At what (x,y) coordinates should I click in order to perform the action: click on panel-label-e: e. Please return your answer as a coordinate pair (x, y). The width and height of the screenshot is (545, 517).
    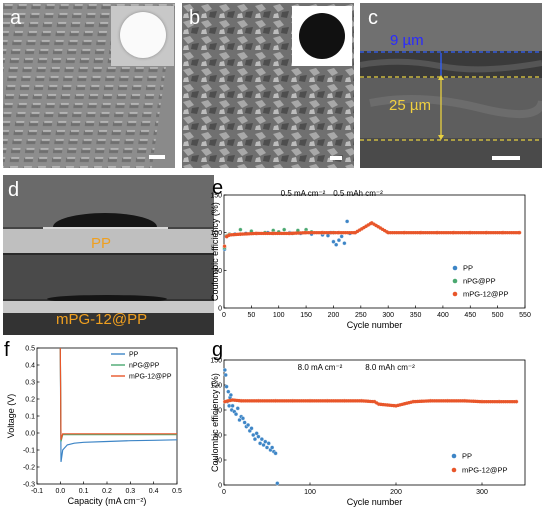
    Looking at the image, I should click on (218, 188).